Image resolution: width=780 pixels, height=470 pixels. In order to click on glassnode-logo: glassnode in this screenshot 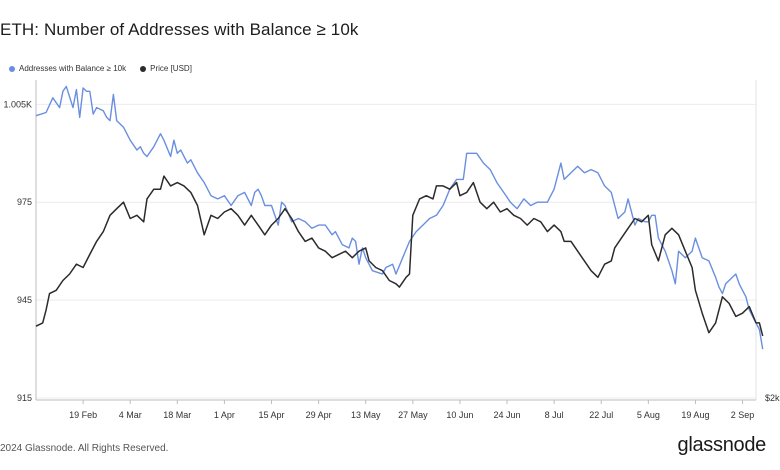, I will do `click(722, 445)`.